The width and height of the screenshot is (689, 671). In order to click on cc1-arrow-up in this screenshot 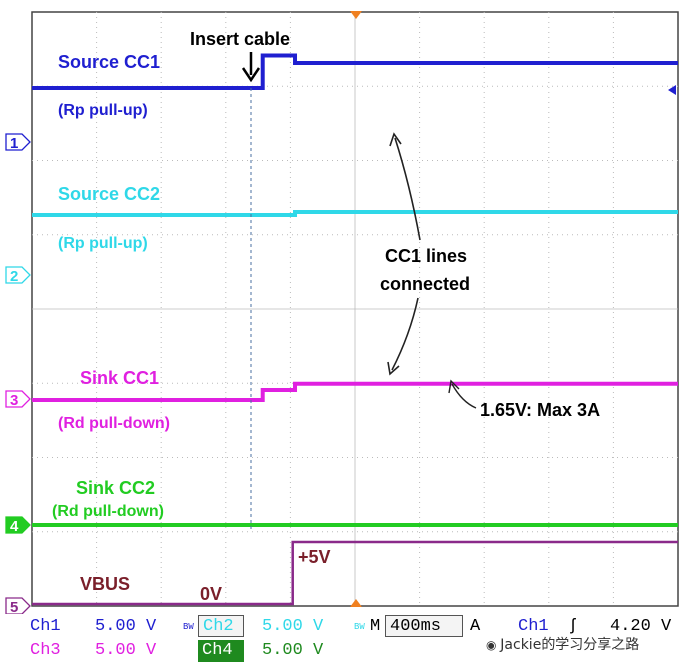, I will do `click(407, 189)`.